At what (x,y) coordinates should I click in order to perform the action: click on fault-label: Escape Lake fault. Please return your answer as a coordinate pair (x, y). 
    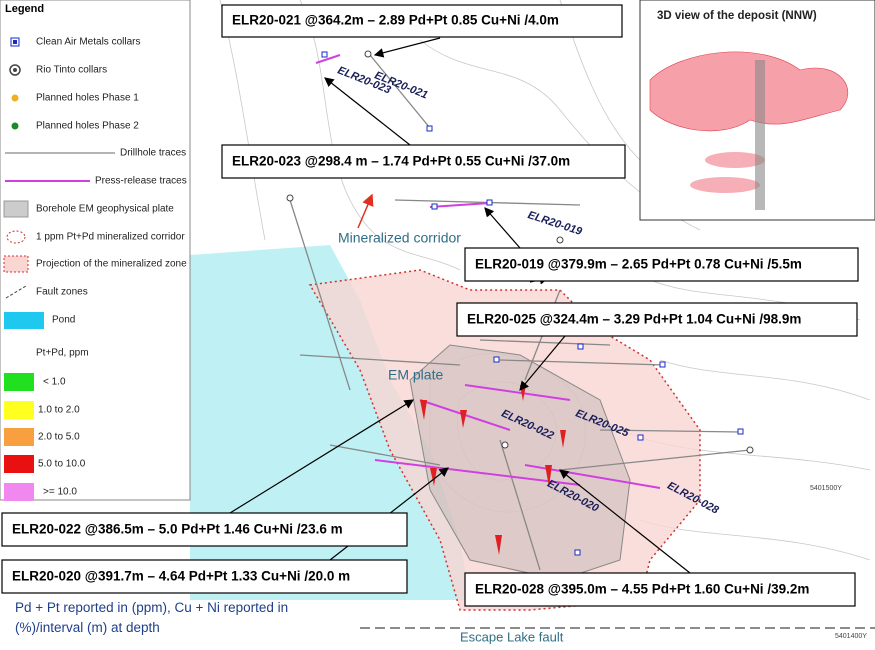
    Looking at the image, I should click on (512, 636).